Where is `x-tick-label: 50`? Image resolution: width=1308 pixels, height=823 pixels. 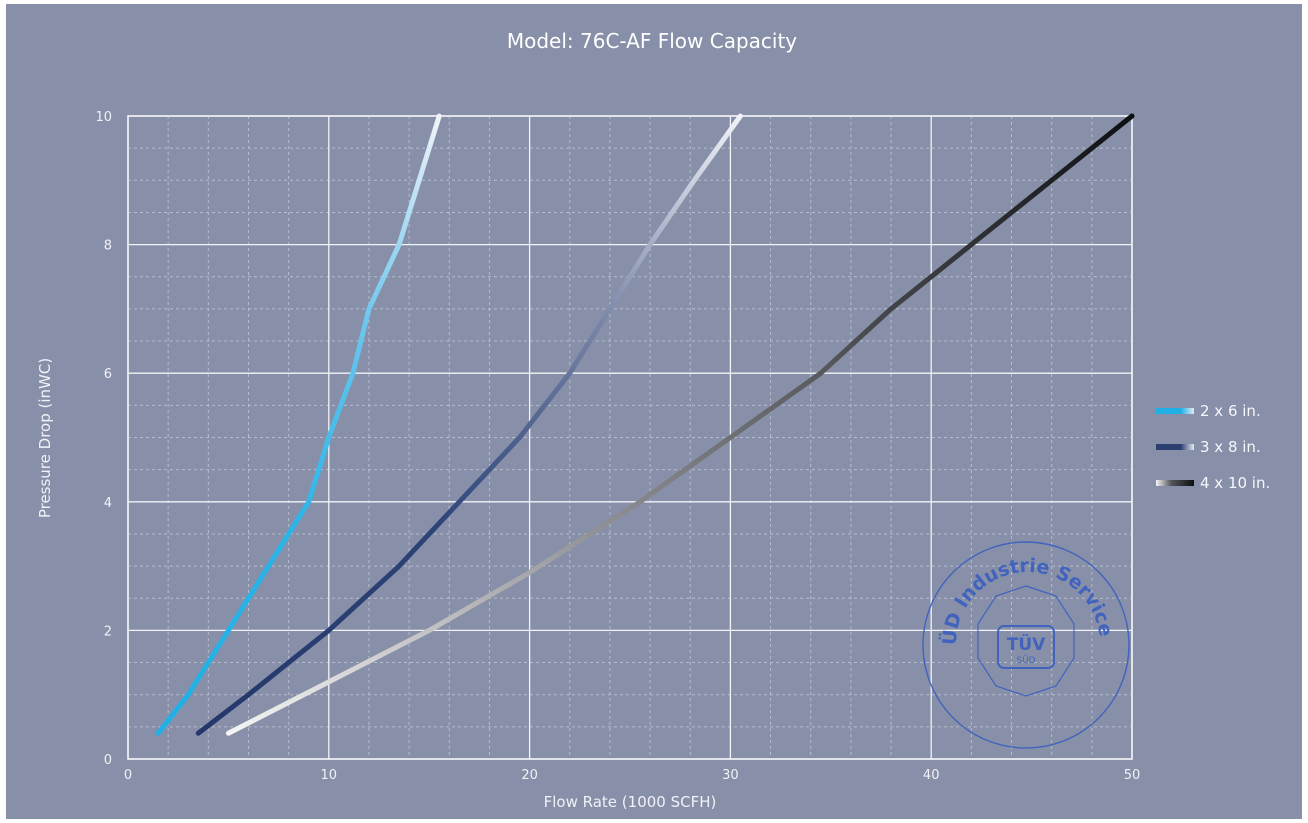 x-tick-label: 50 is located at coordinates (1132, 775).